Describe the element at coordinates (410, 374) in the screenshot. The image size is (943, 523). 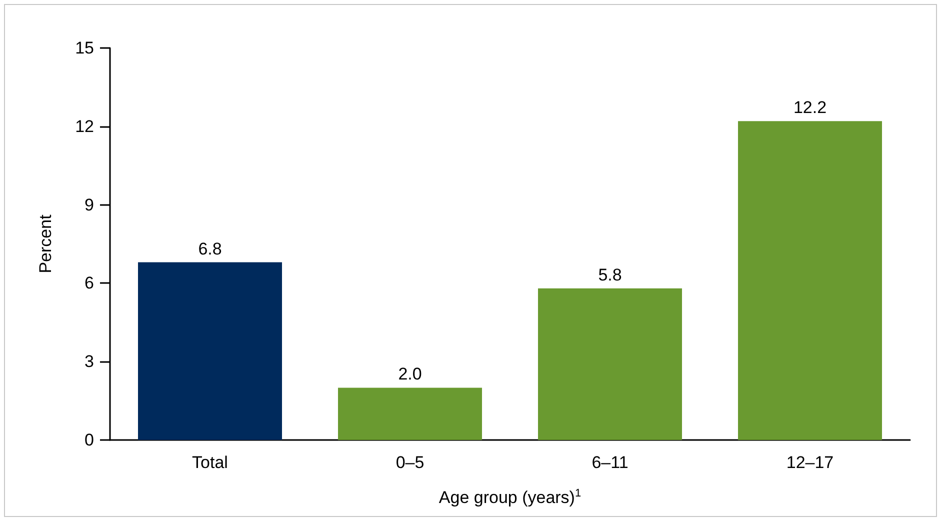
I see `data-label: 2.0` at that location.